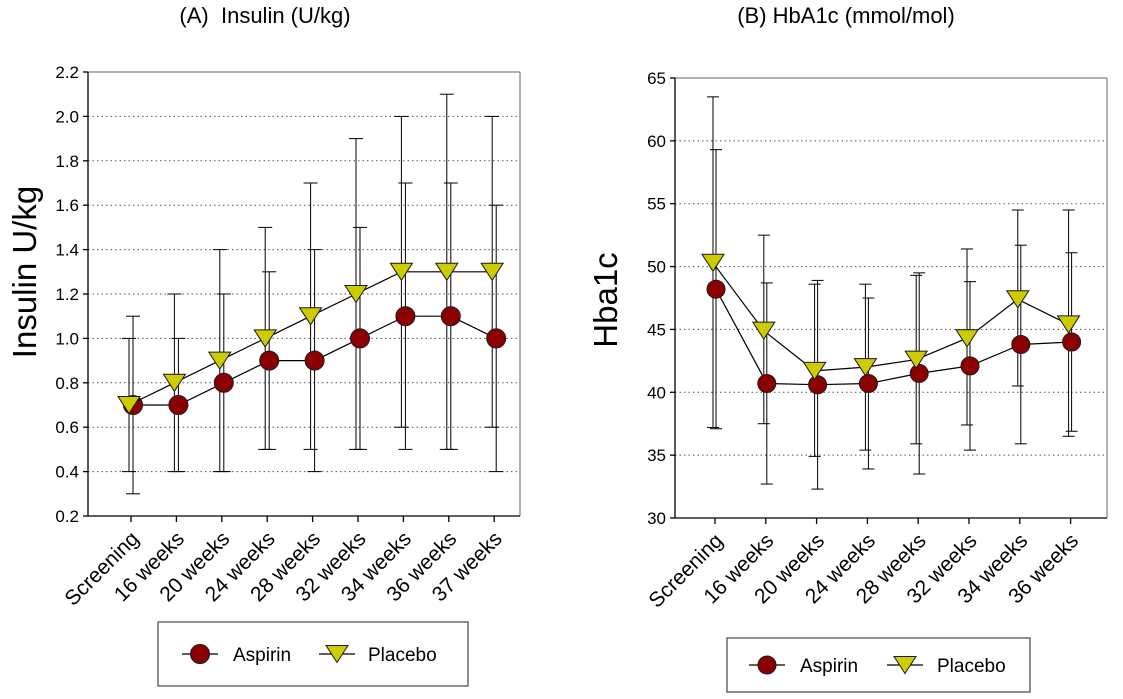 The width and height of the screenshot is (1123, 699). What do you see at coordinates (67, 338) in the screenshot?
I see `y-tick-label: 1.0` at bounding box center [67, 338].